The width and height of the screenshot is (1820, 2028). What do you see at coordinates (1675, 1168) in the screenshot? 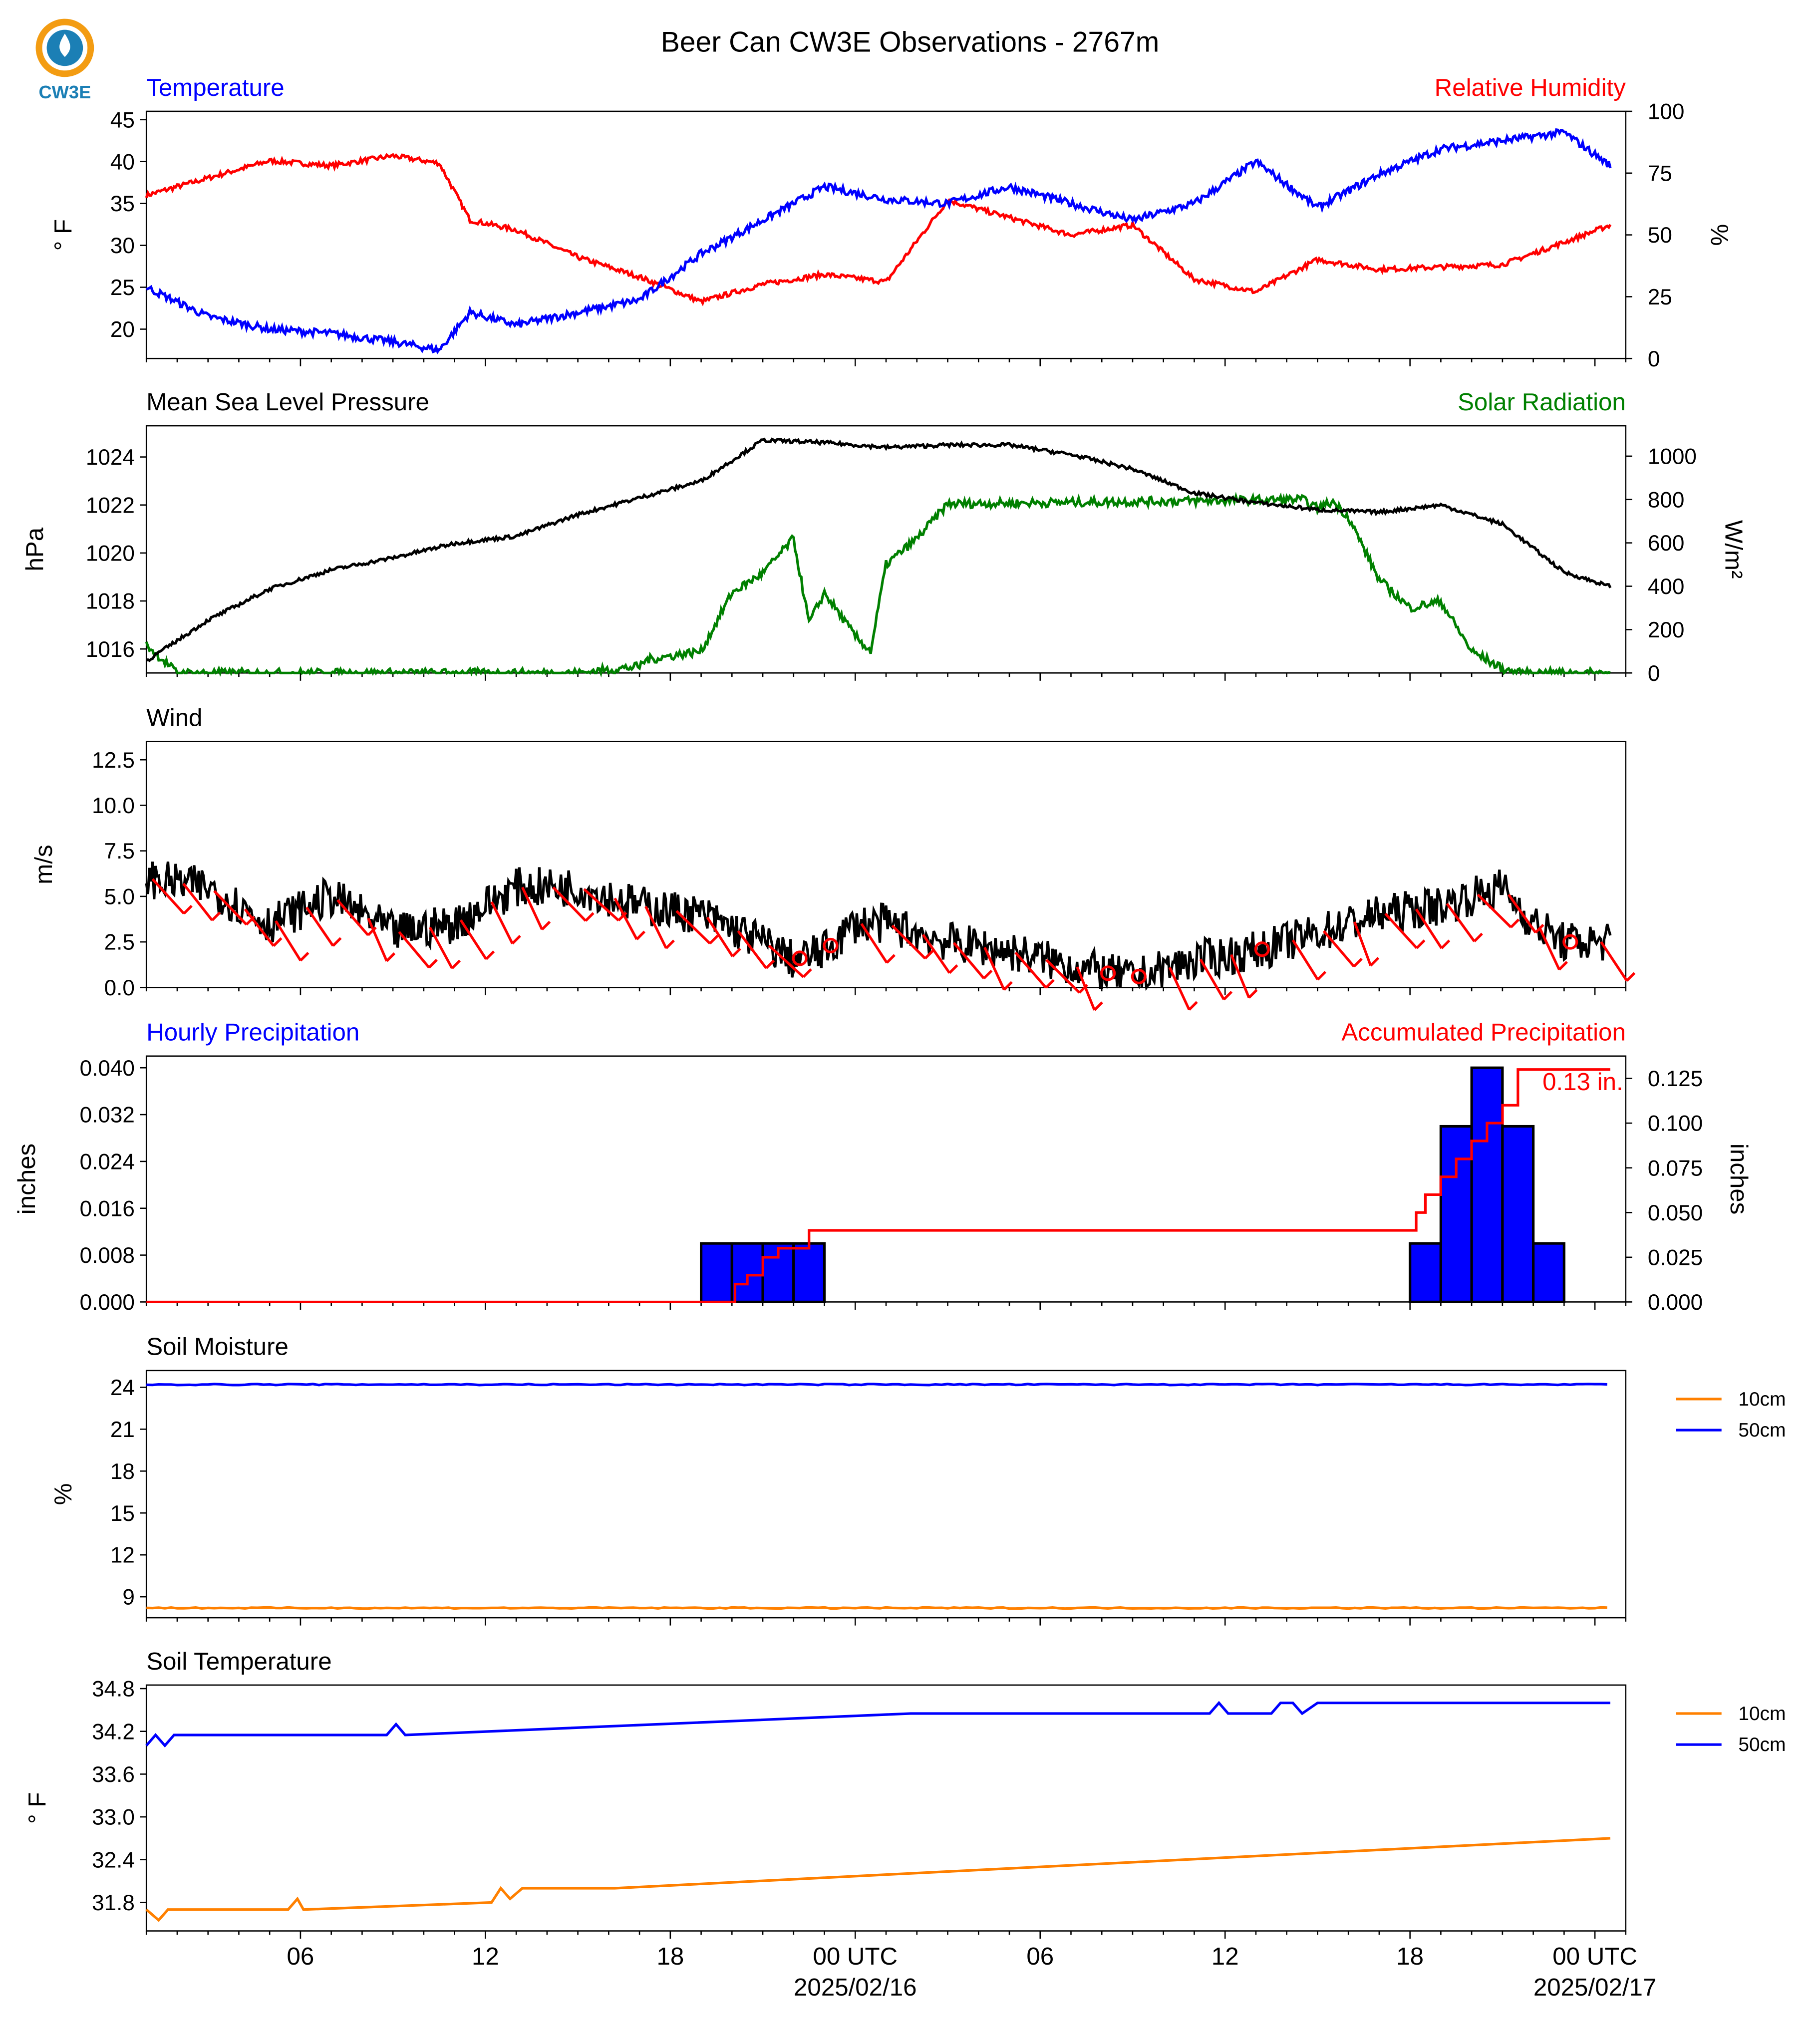
I see `y-right-tick-label: 0.075` at bounding box center [1675, 1168].